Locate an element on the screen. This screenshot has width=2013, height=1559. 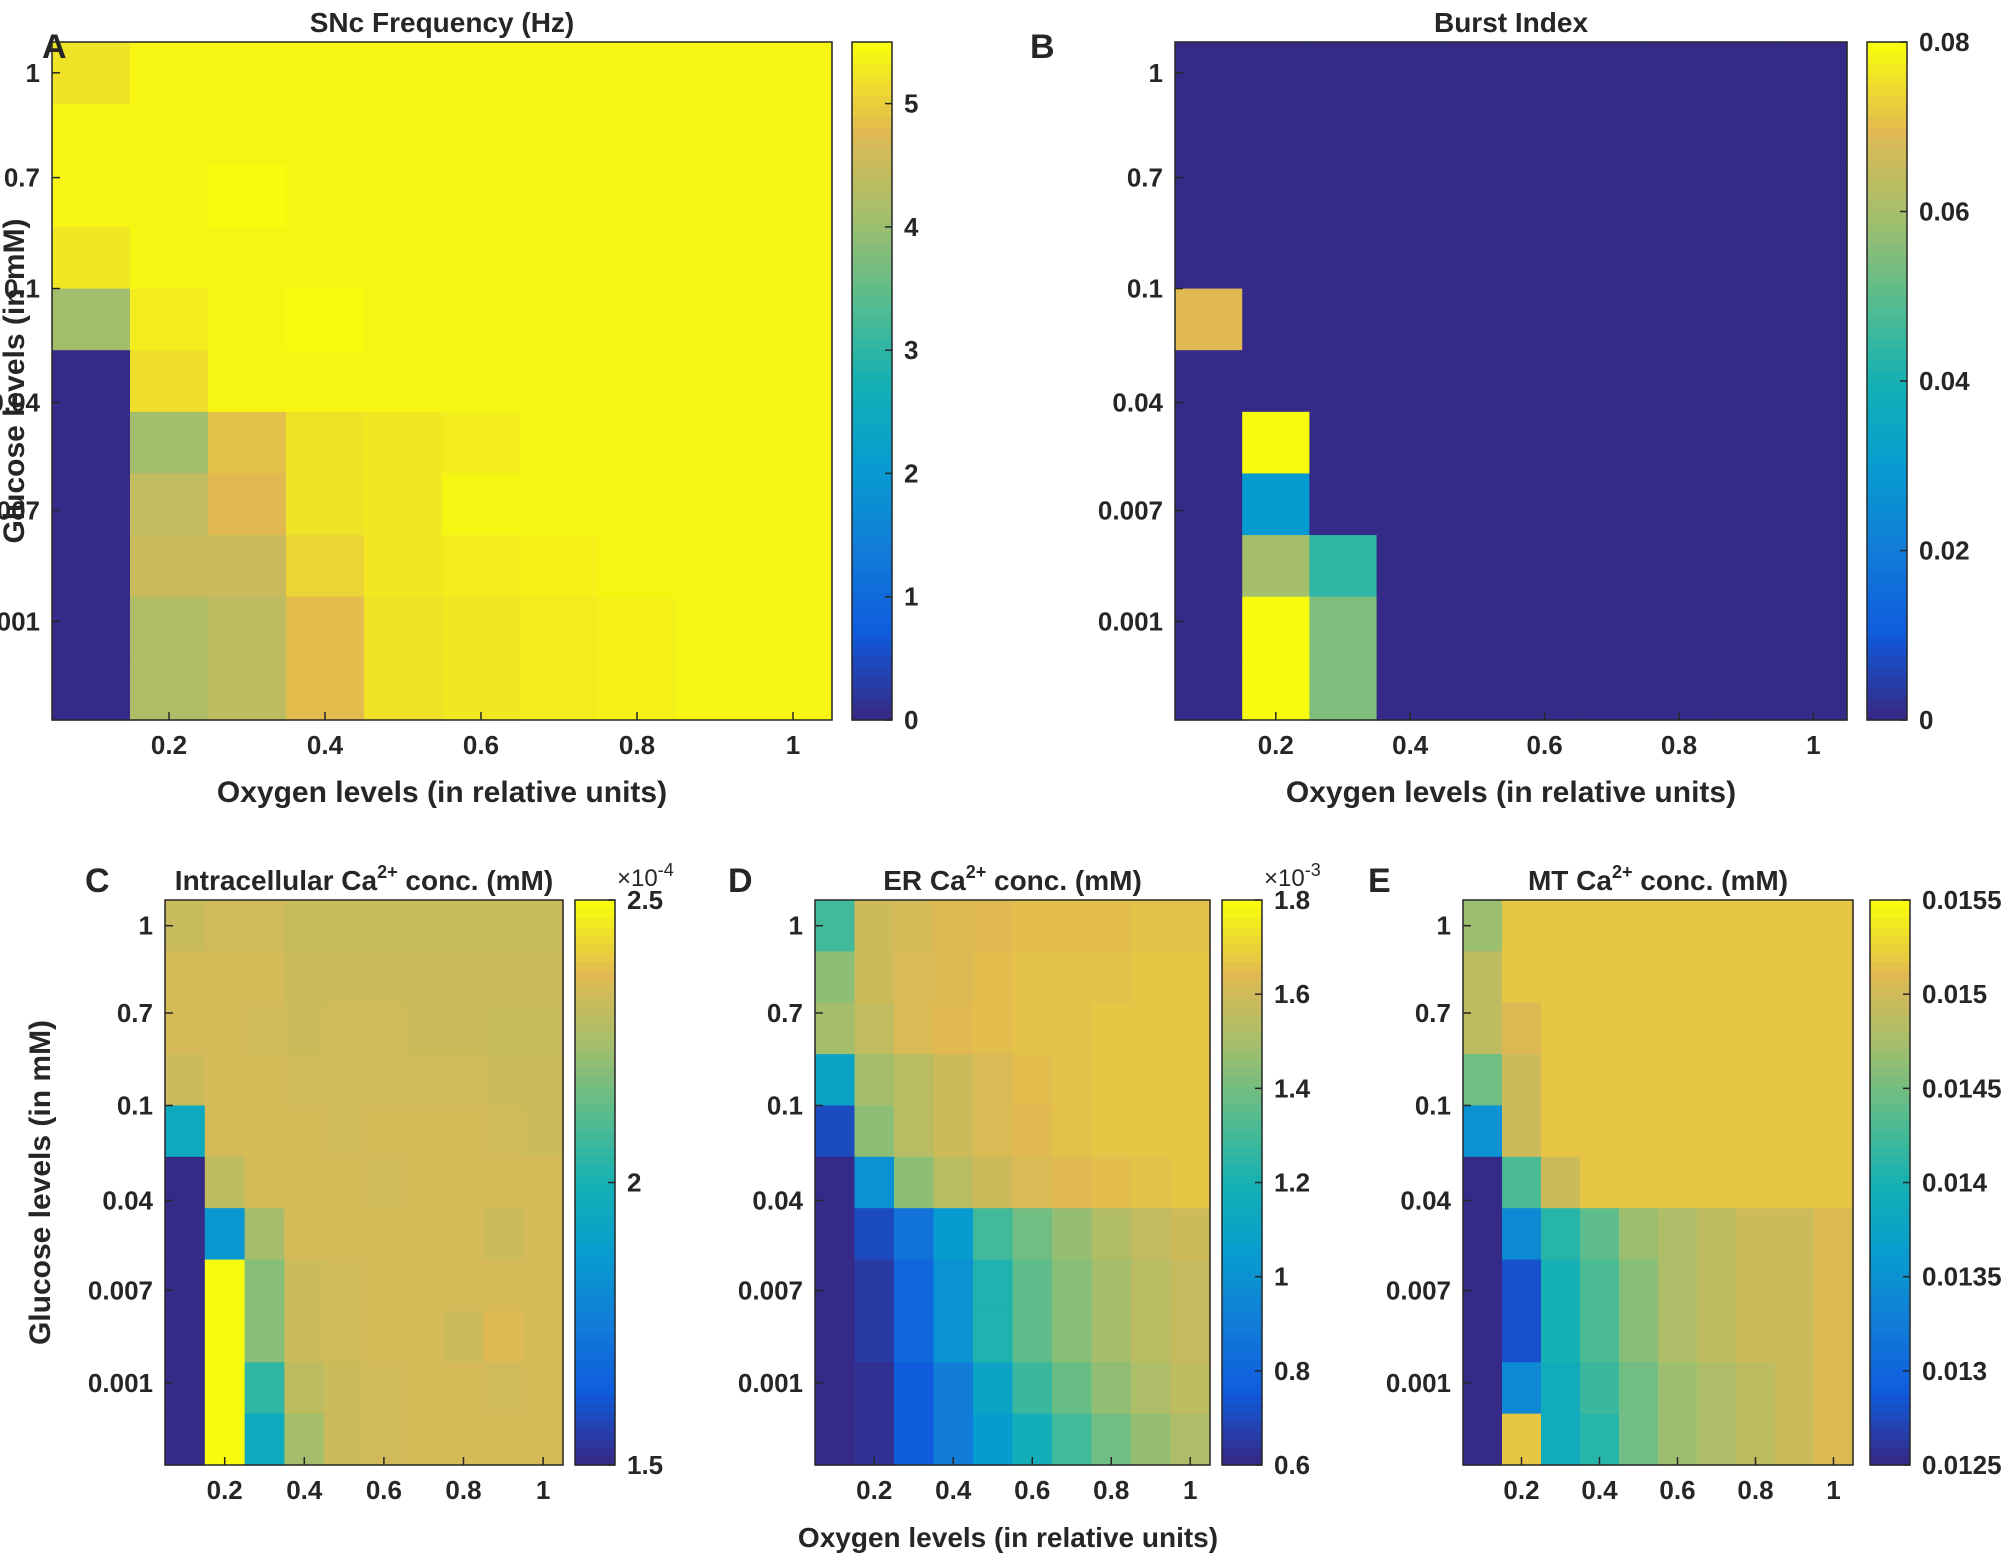
colorbar-tick-label: 0.0125 is located at coordinates (1962, 1465).